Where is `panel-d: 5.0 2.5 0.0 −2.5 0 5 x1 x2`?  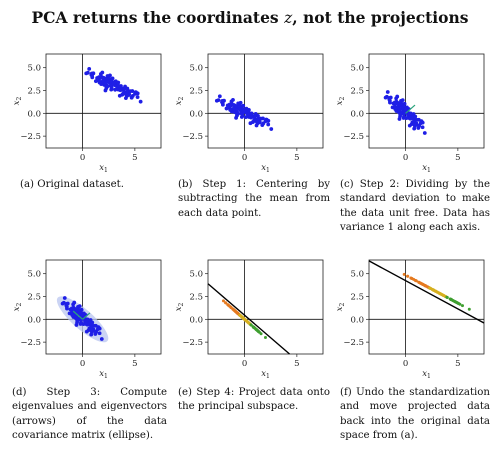
panel-d: 5.0 2.5 0.0 −2.5 0 5 x1 x2 is located at coordinates (90, 316).